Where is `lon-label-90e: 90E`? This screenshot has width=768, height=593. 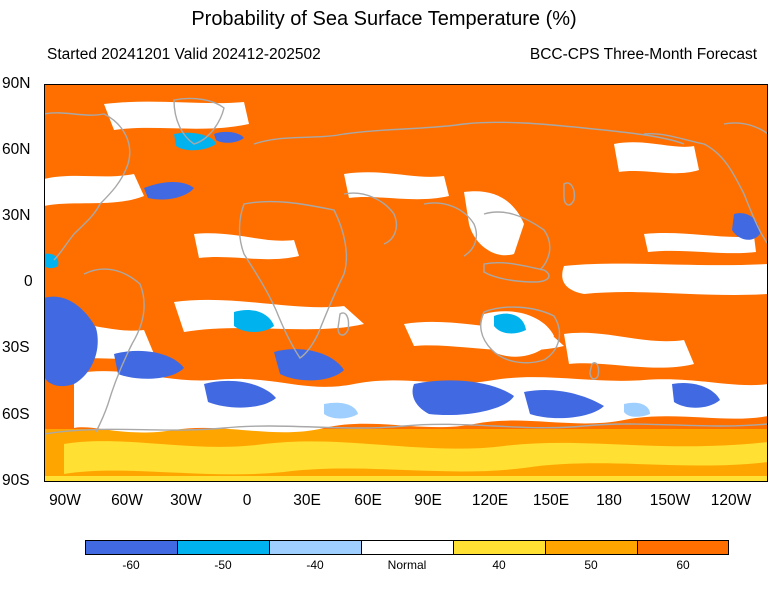 lon-label-90e: 90E is located at coordinates (428, 500).